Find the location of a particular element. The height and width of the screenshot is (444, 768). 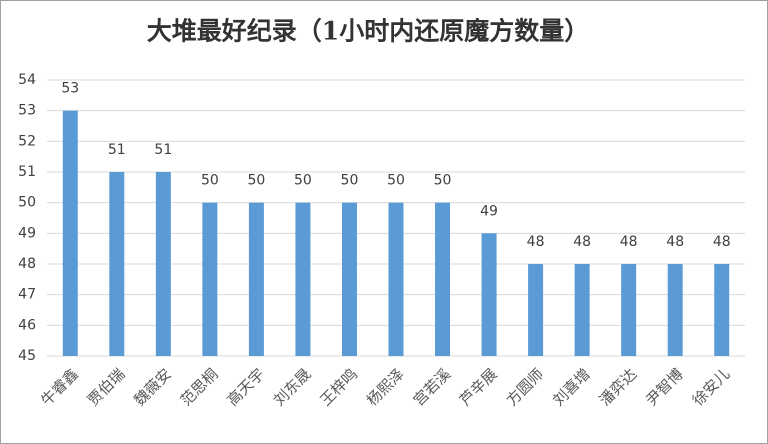

y-tick-label: 47 is located at coordinates (27, 295).